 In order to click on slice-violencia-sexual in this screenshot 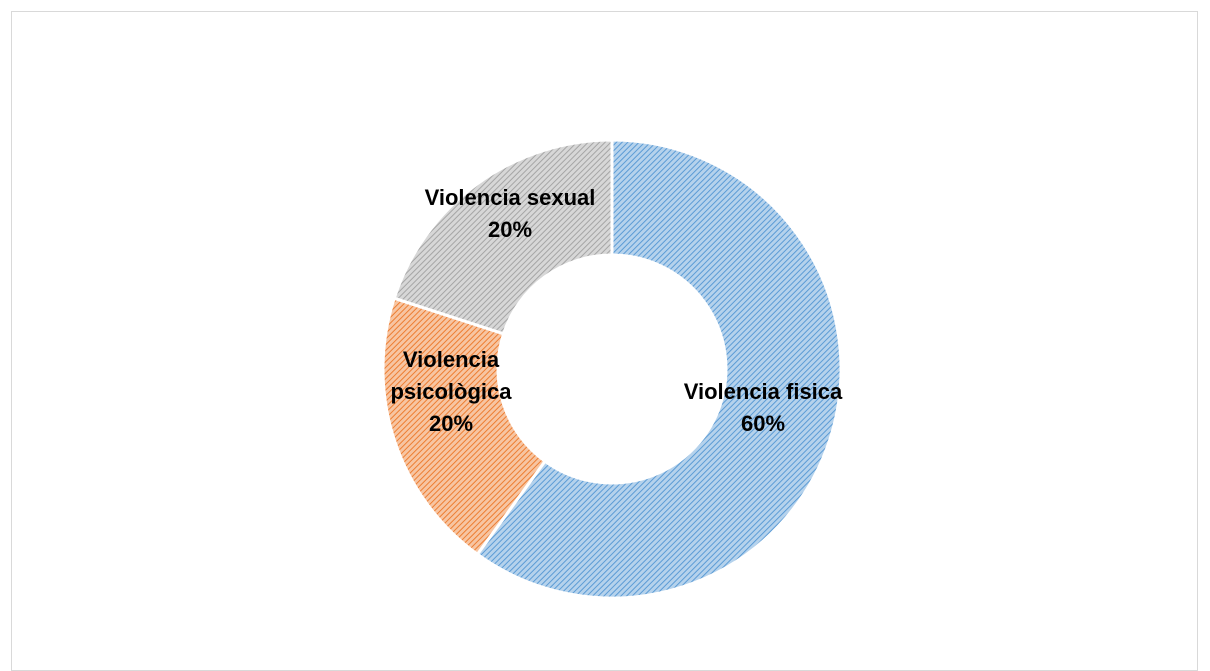, I will do `click(503, 237)`.